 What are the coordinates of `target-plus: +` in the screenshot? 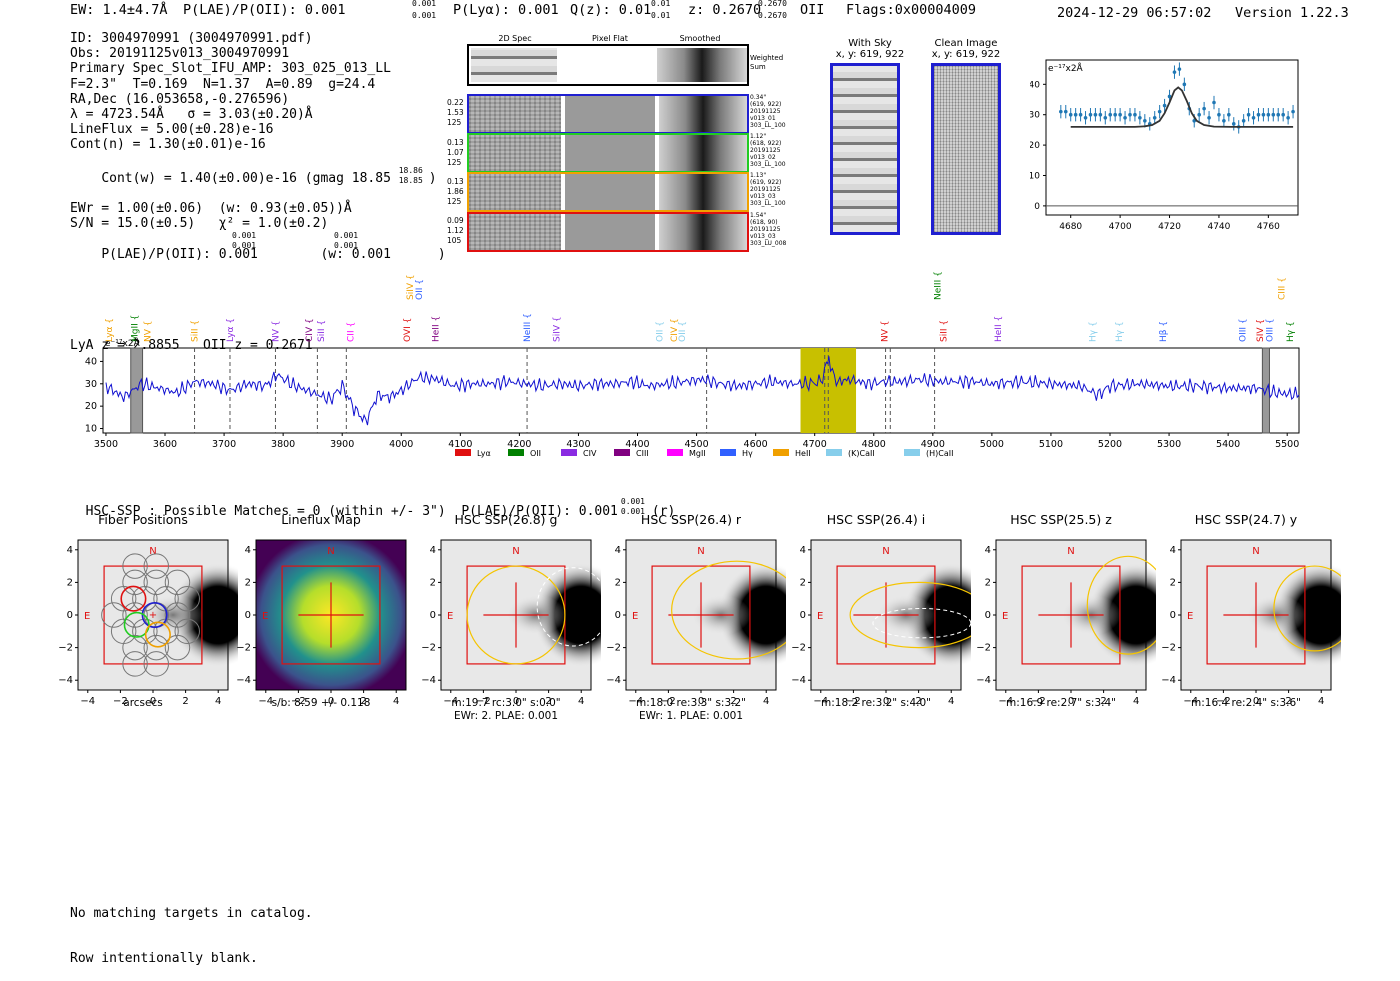 It's located at (153, 615).